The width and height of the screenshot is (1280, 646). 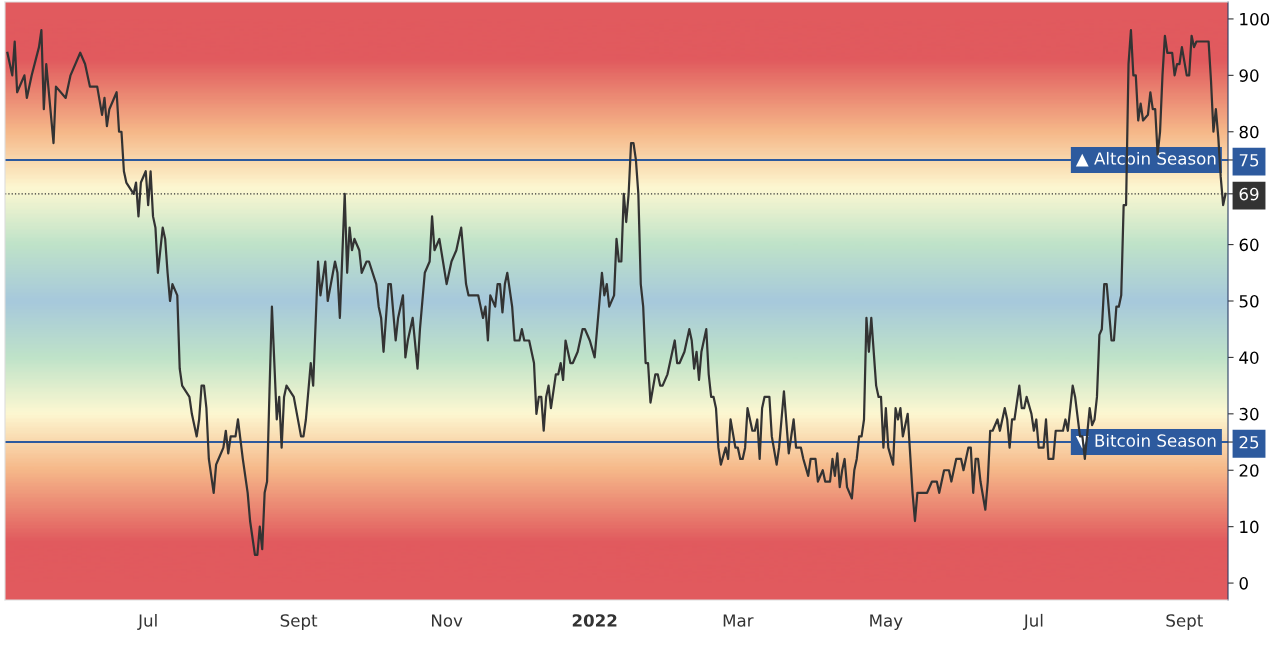 What do you see at coordinates (1255, 19) in the screenshot?
I see `y-tick-label: 100` at bounding box center [1255, 19].